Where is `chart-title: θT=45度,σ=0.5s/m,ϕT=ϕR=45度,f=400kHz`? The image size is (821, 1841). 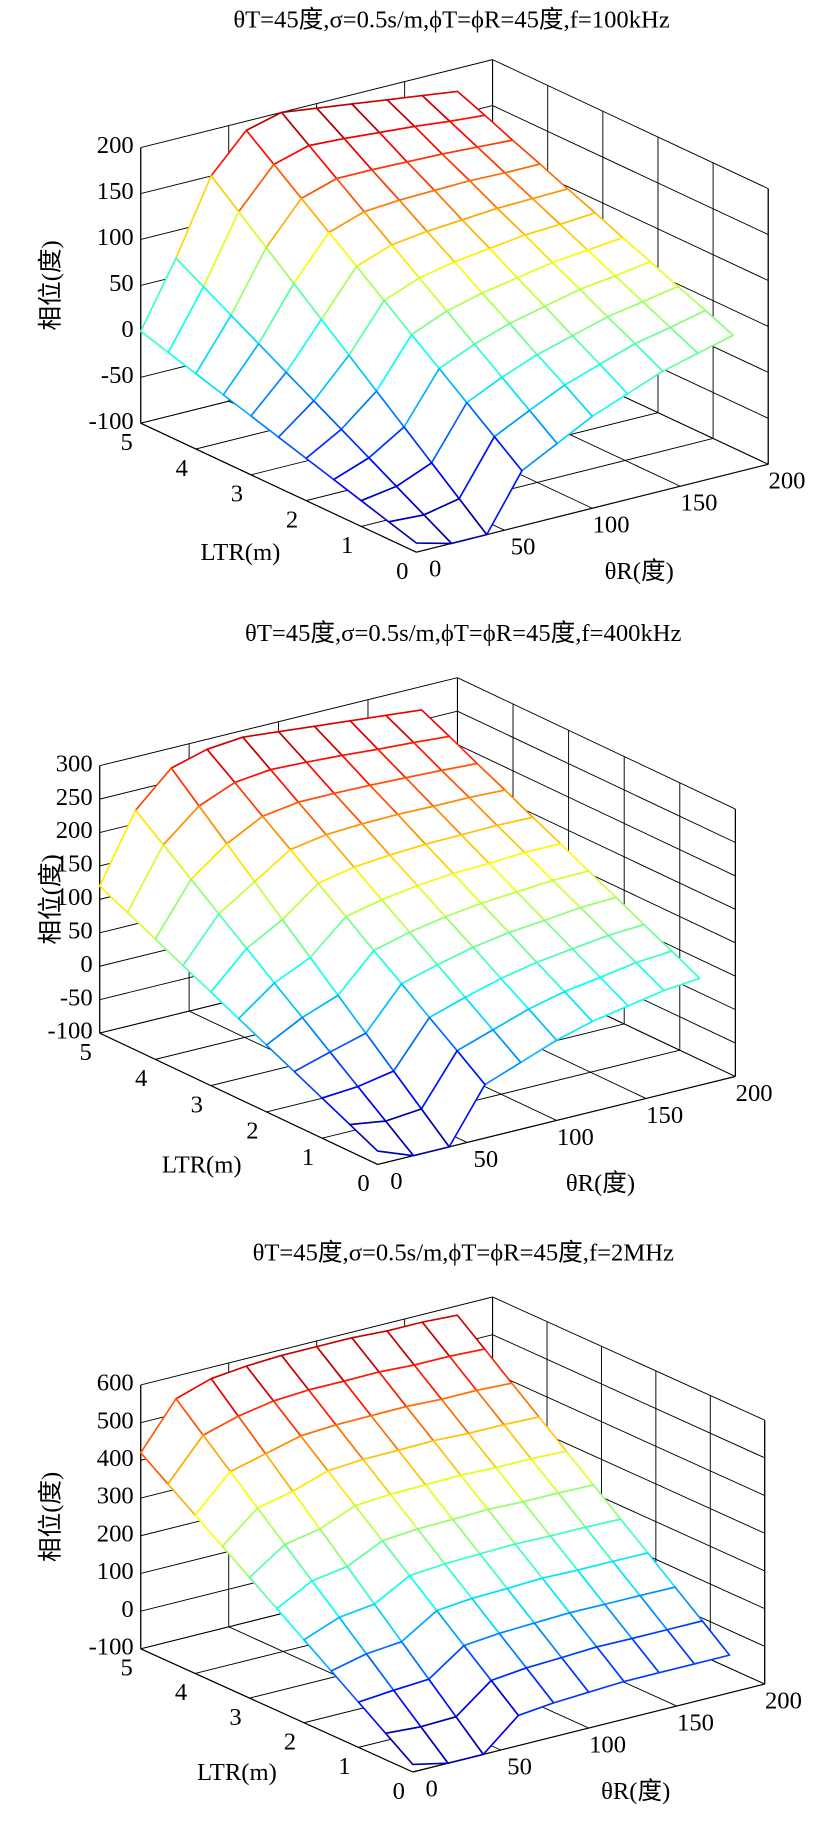
chart-title: θT=45度,σ=0.5s/m,ϕT=ϕR=45度,f=400kHz is located at coordinates (463, 633).